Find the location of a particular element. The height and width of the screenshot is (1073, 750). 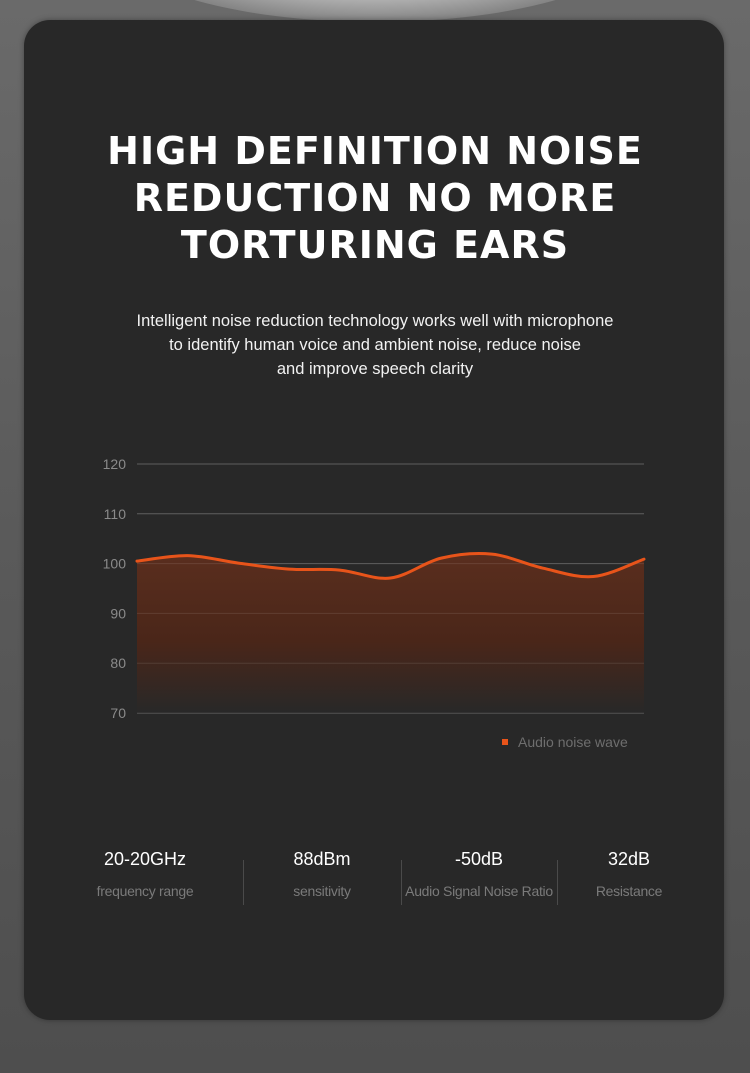

series-line is located at coordinates (390, 566).